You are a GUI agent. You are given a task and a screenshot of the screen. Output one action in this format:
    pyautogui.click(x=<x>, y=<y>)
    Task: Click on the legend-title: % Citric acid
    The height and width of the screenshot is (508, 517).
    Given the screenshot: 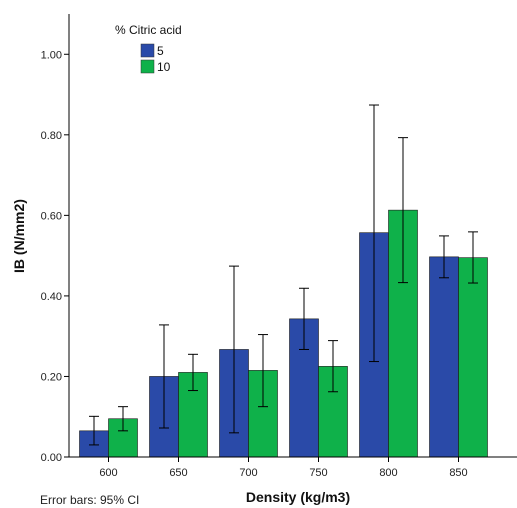 What is the action you would take?
    pyautogui.click(x=148, y=30)
    